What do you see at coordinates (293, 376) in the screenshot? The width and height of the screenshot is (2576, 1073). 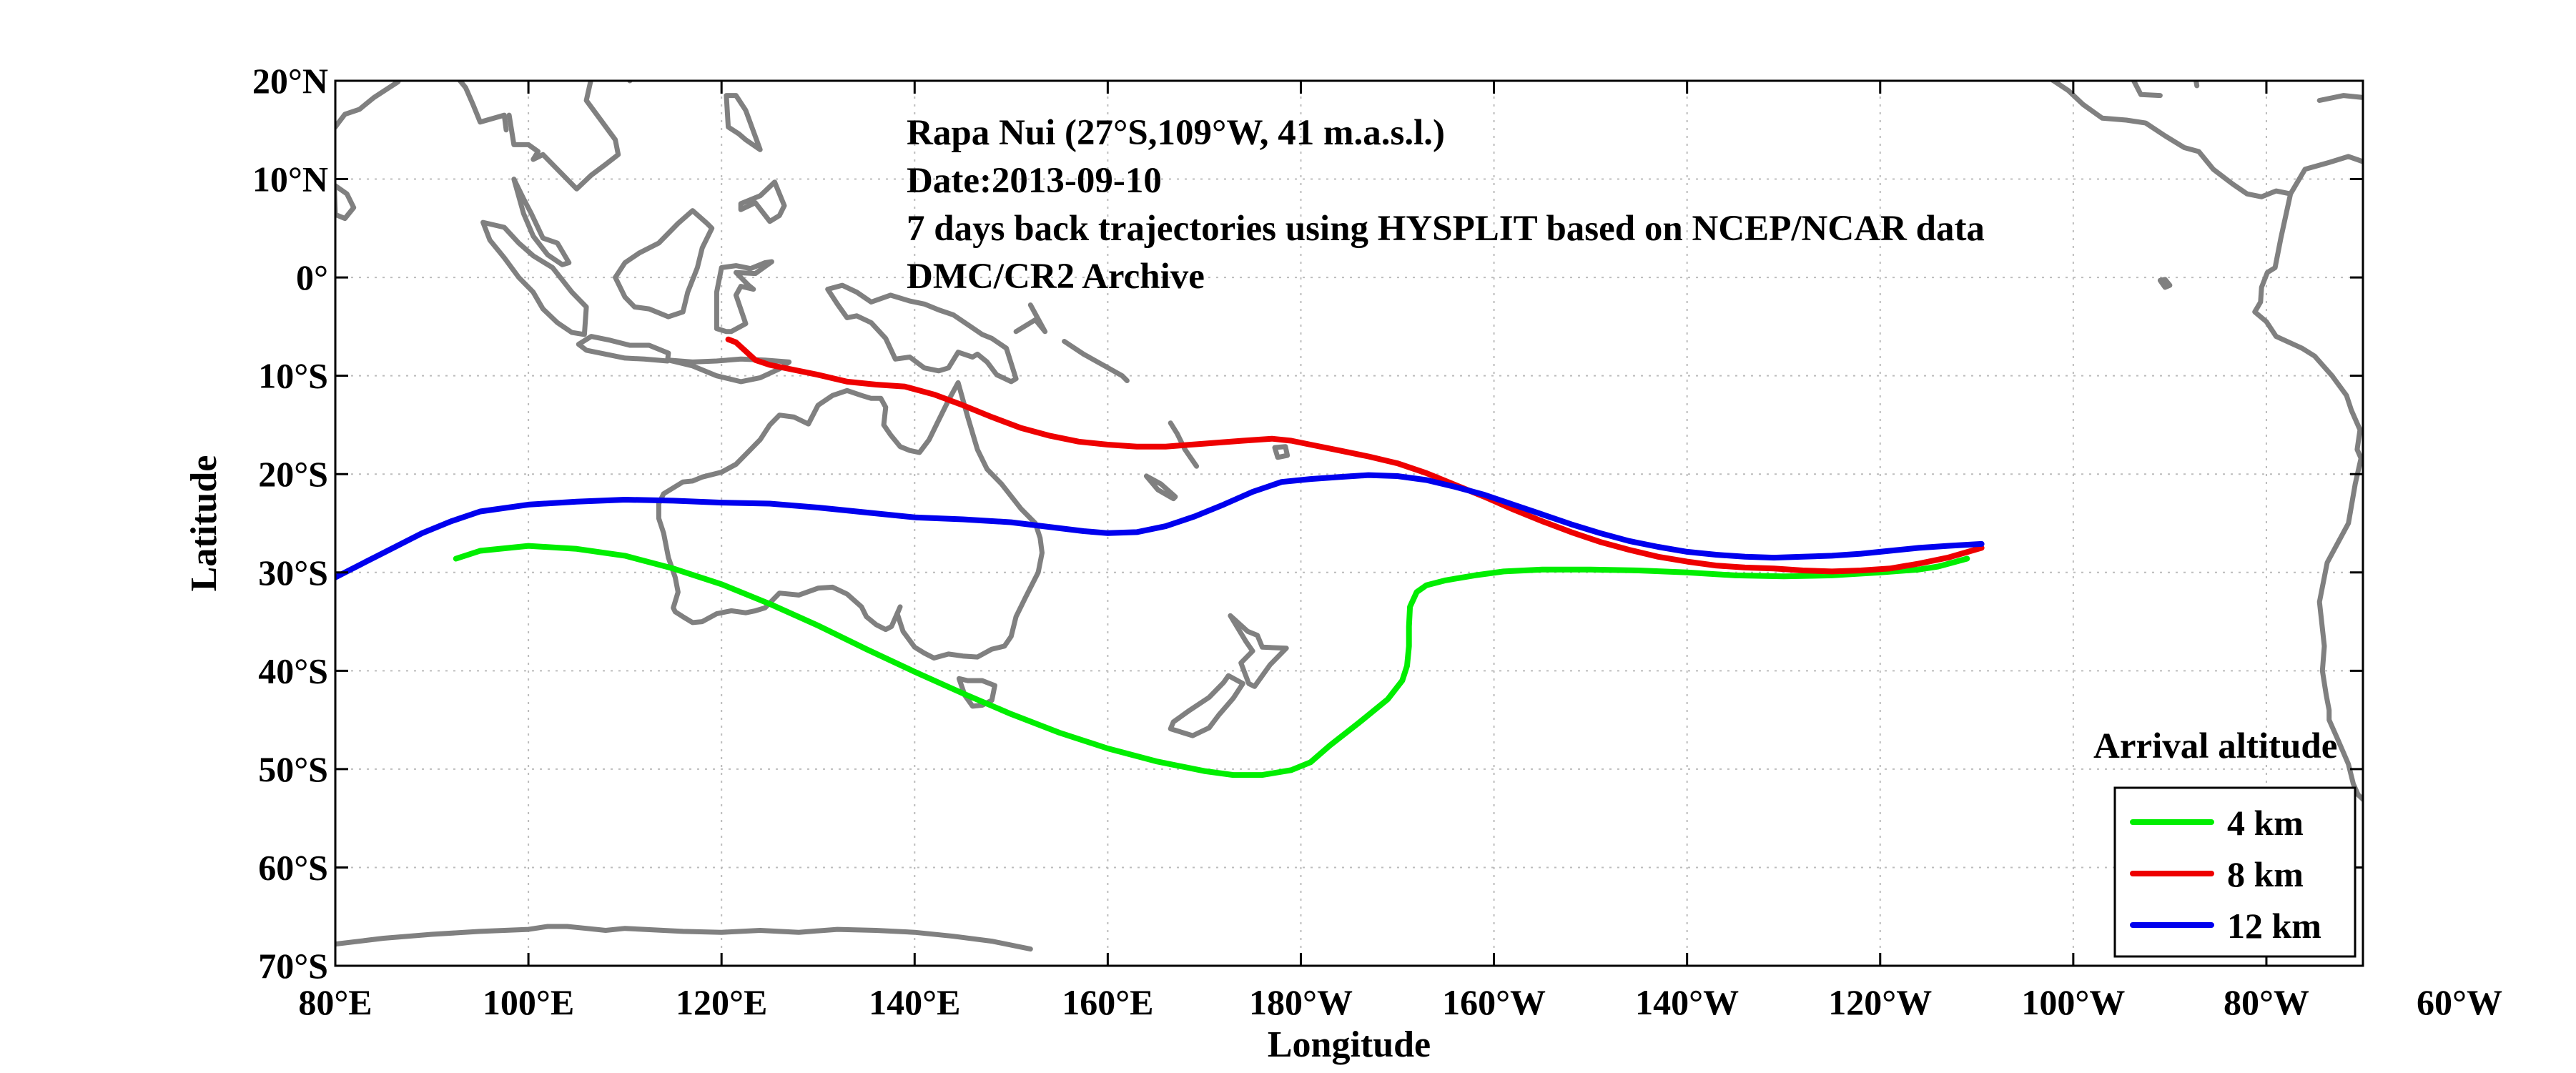 I see `y-tick-label: 10°S` at bounding box center [293, 376].